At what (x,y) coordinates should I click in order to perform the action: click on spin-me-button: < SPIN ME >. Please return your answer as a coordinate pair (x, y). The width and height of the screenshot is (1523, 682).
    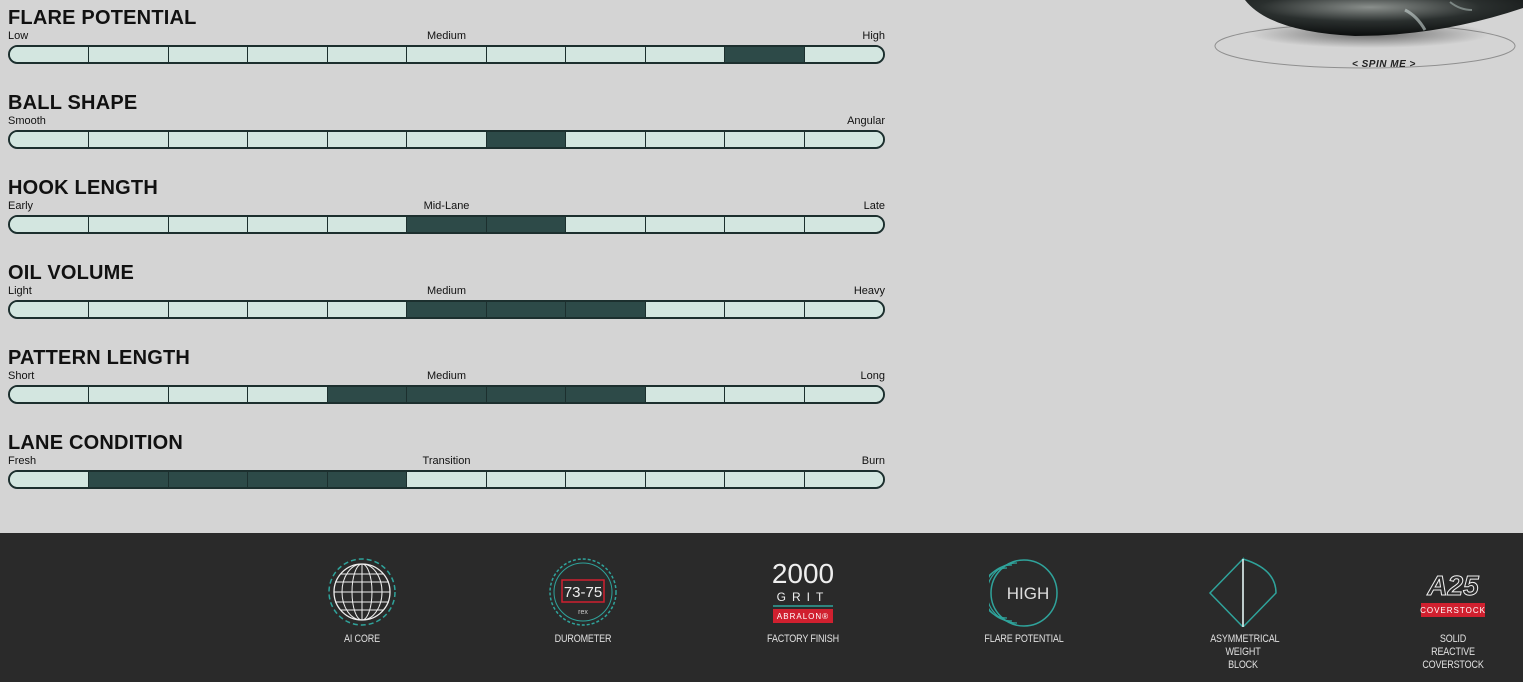
    Looking at the image, I should click on (1384, 64).